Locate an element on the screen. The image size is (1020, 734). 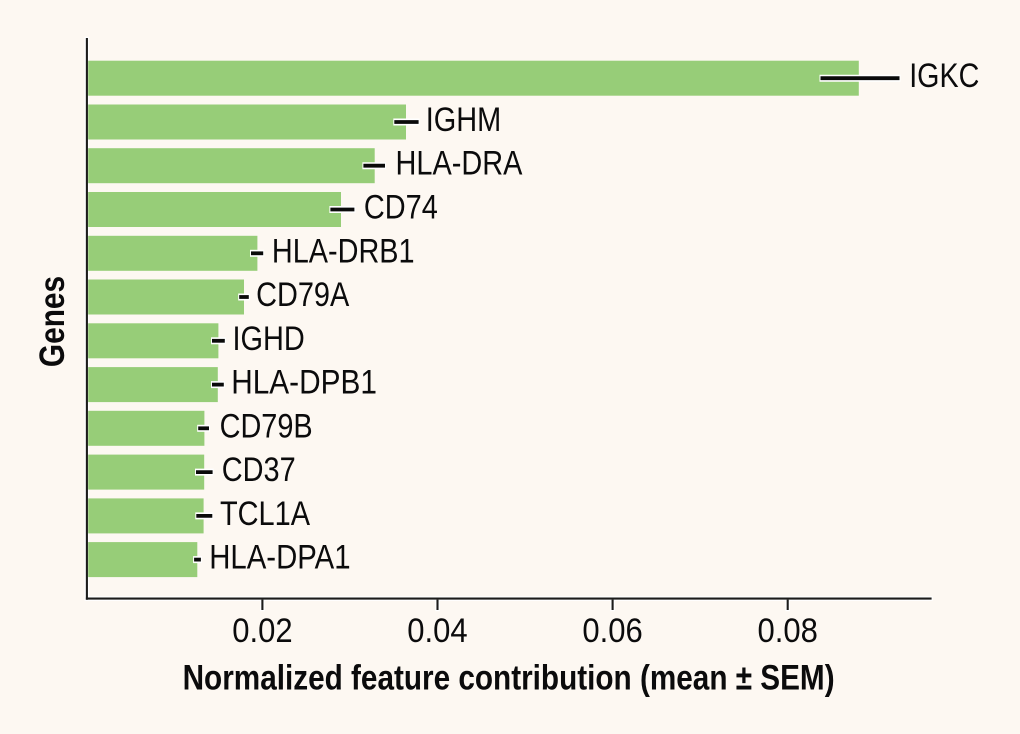
svg-text: CD79B is located at coordinates (266, 426).